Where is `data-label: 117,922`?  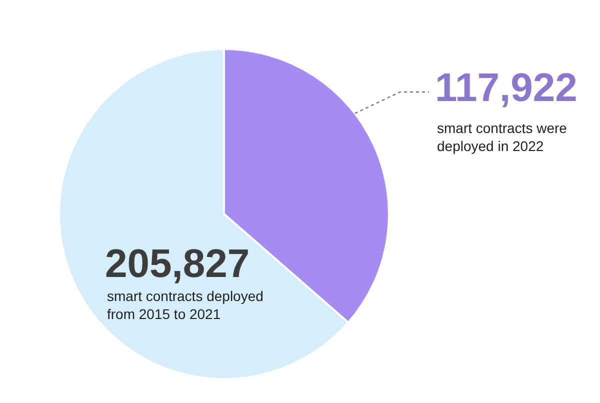
data-label: 117,922 is located at coordinates (506, 88).